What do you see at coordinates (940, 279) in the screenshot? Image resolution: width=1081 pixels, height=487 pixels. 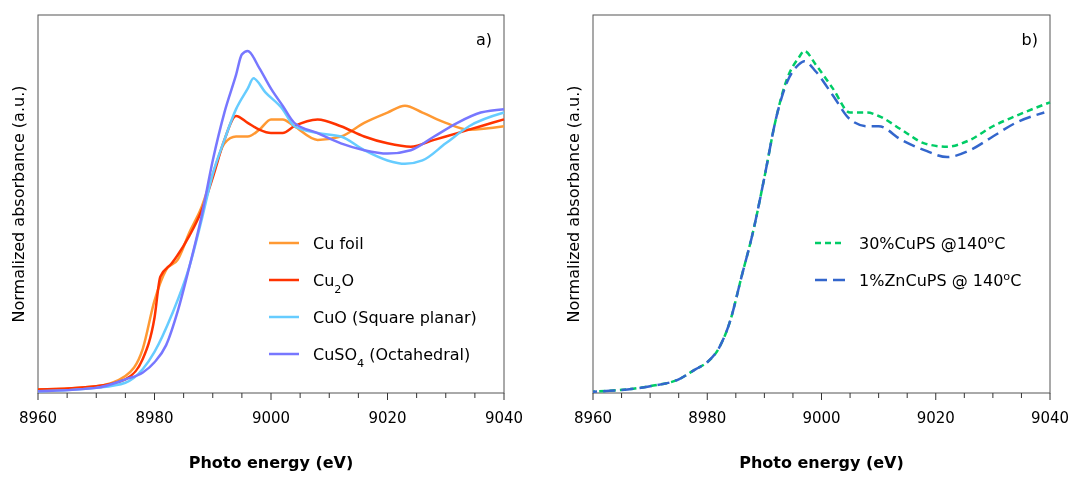 I see `legend-label: 1%ZnCuPS @ 140$^{o}$C` at bounding box center [940, 279].